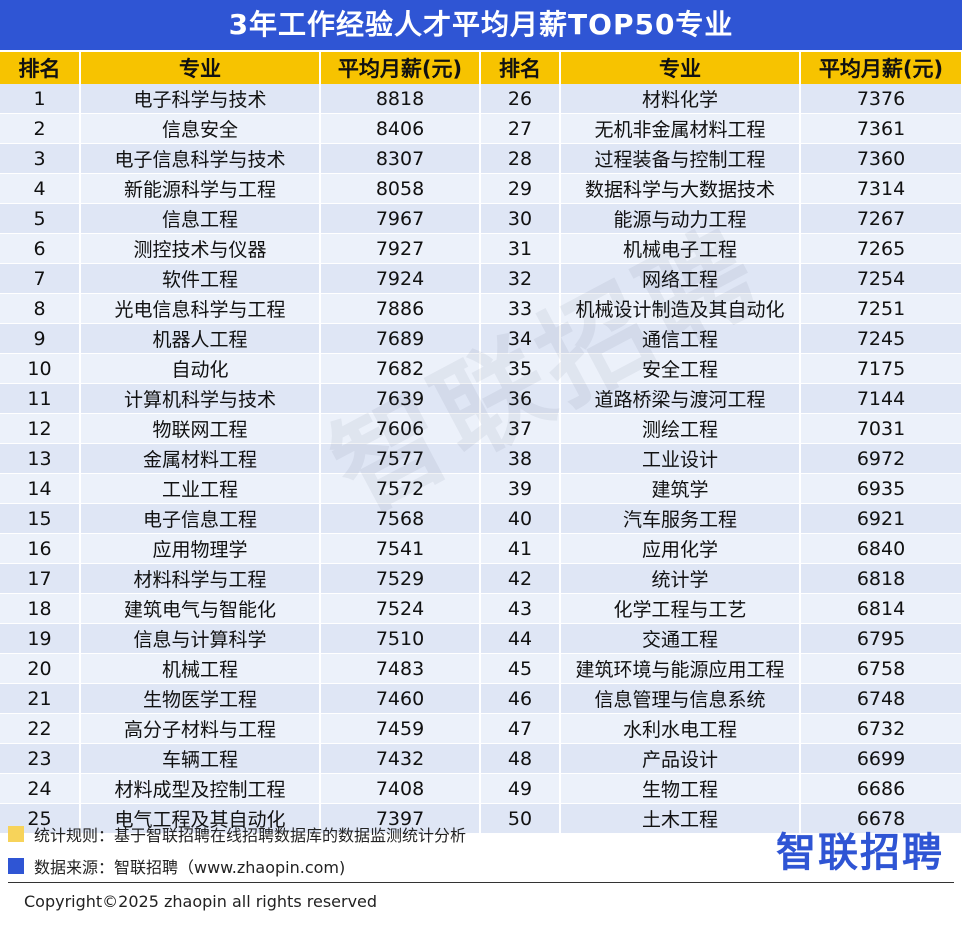 This screenshot has width=962, height=936. What do you see at coordinates (520, 99) in the screenshot?
I see `cell-rank: 26` at bounding box center [520, 99].